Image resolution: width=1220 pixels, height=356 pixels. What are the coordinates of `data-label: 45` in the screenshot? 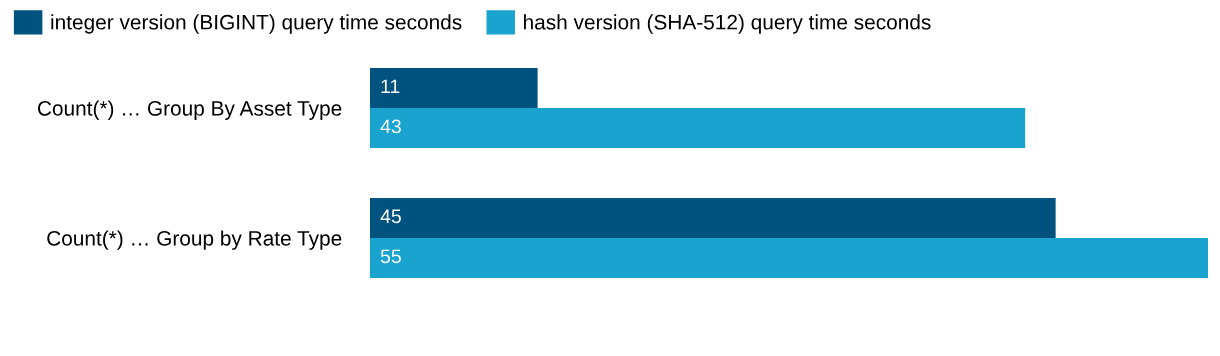 It's located at (390, 216).